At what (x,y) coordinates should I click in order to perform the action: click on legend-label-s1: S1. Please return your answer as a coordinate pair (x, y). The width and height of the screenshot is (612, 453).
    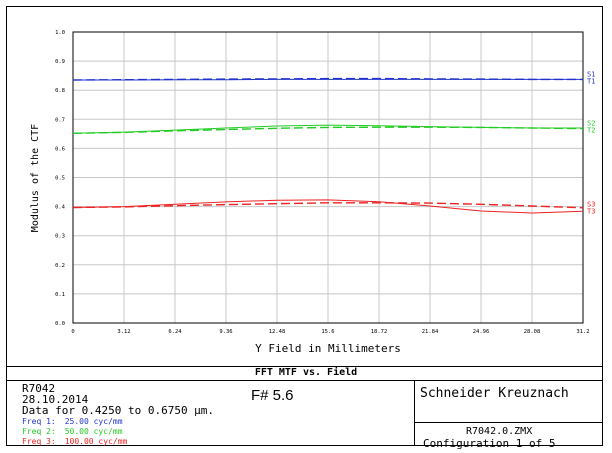
    Looking at the image, I should click on (591, 74).